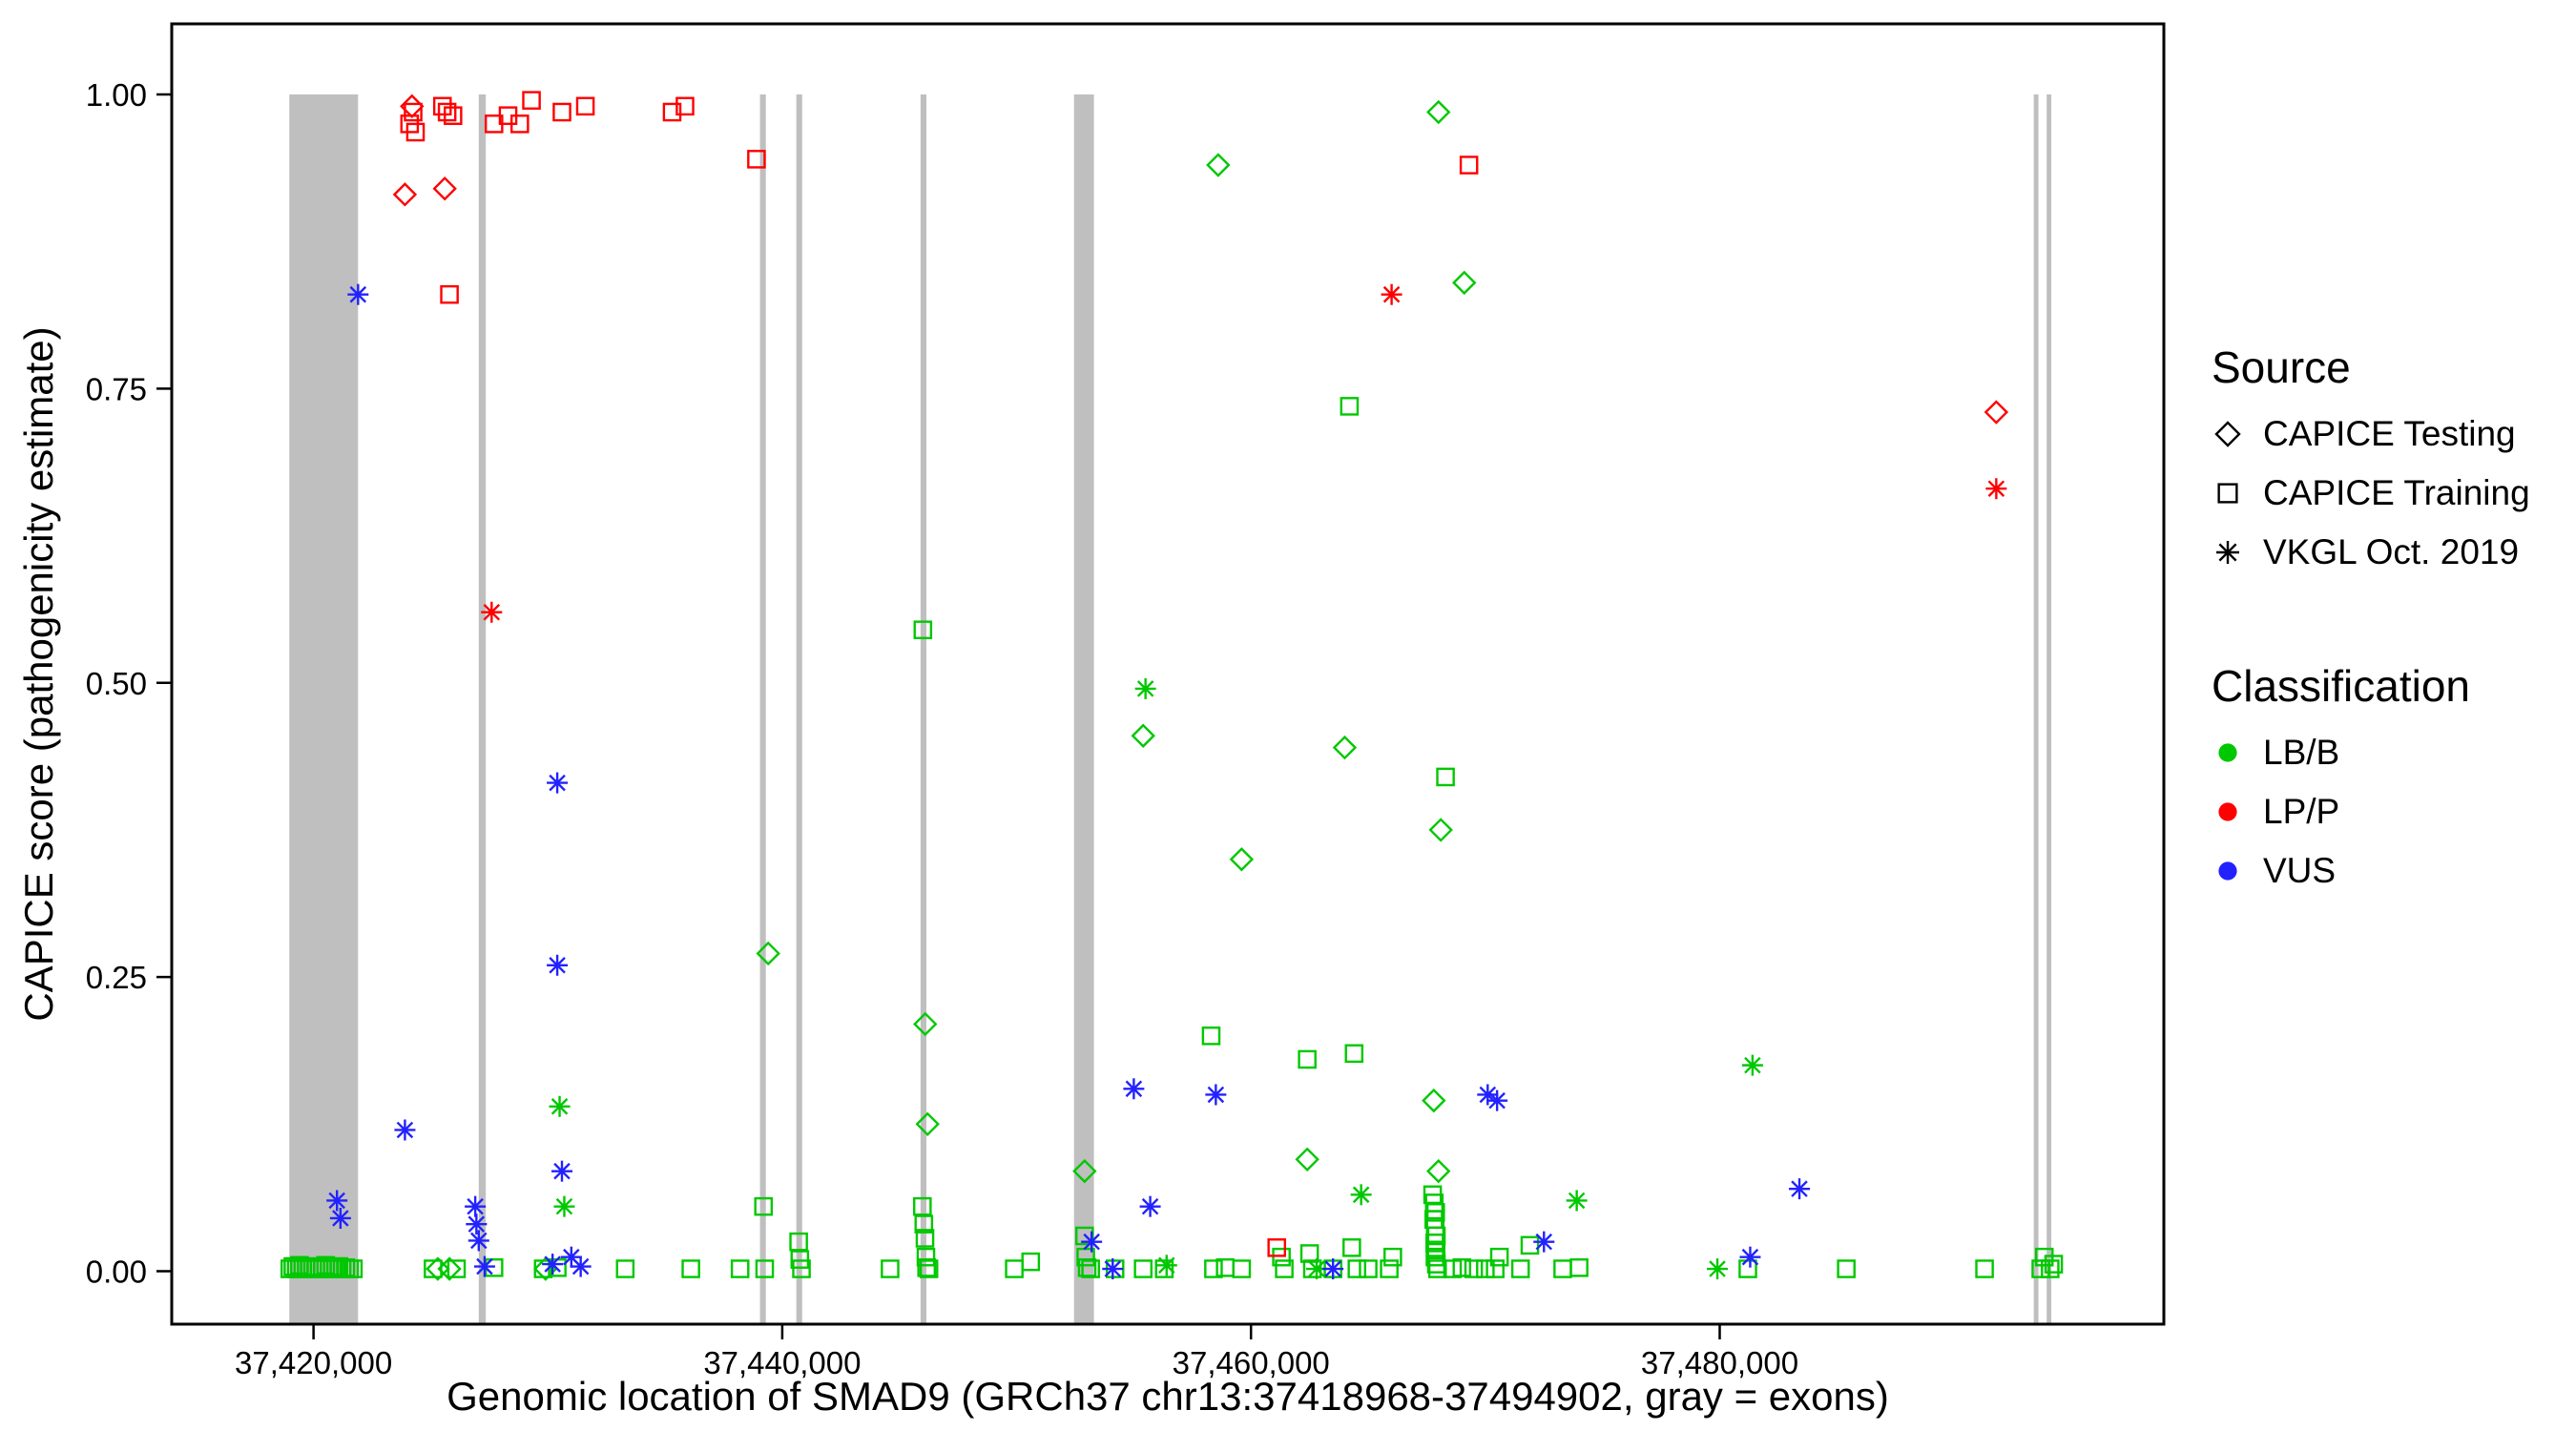 The width and height of the screenshot is (2576, 1431). What do you see at coordinates (2227, 493) in the screenshot?
I see `square-marker-icon` at bounding box center [2227, 493].